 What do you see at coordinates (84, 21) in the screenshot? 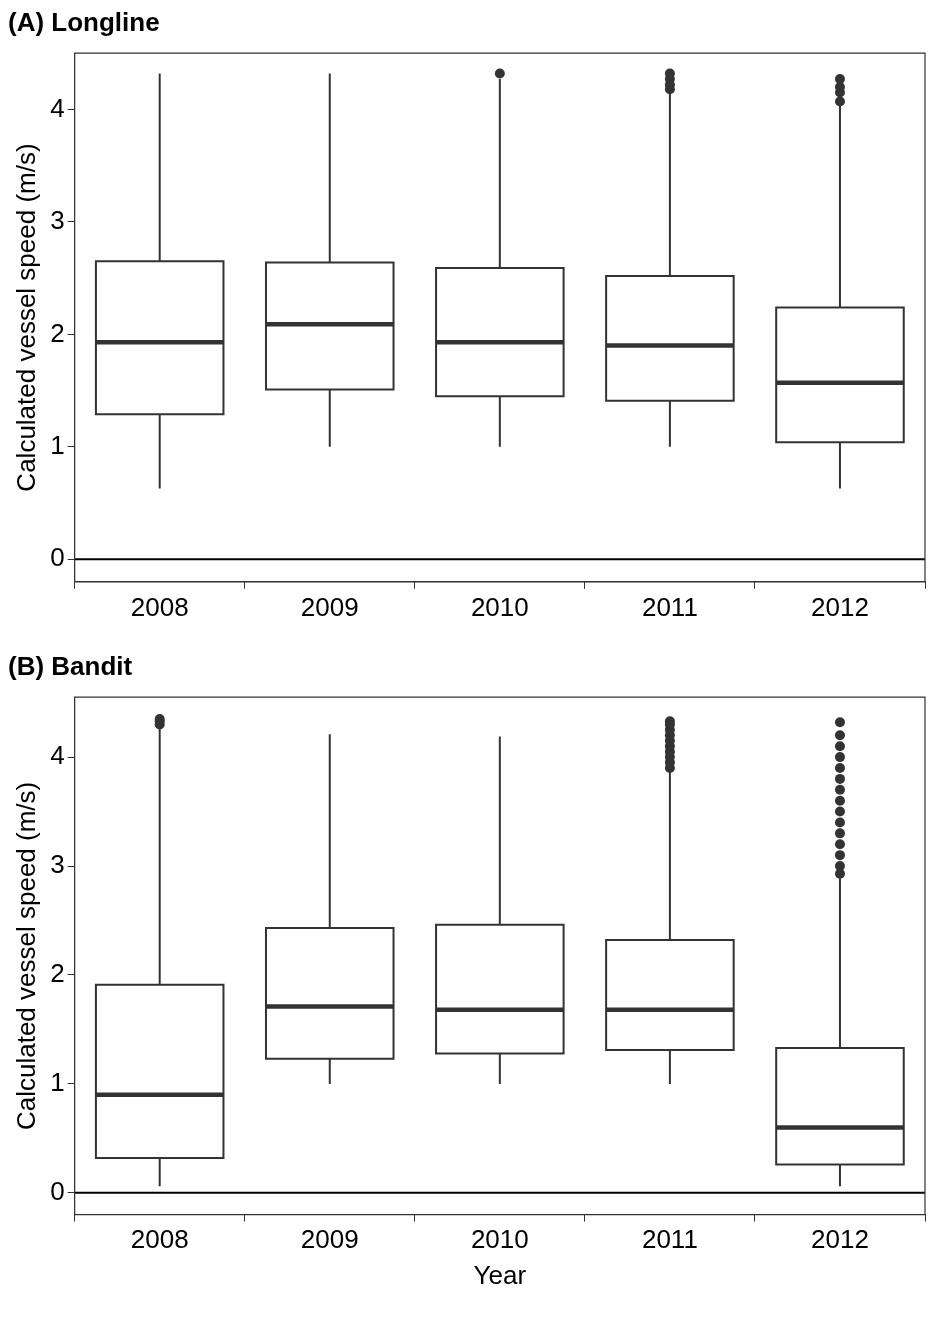
I see `chart-title: (A) Longline` at bounding box center [84, 21].